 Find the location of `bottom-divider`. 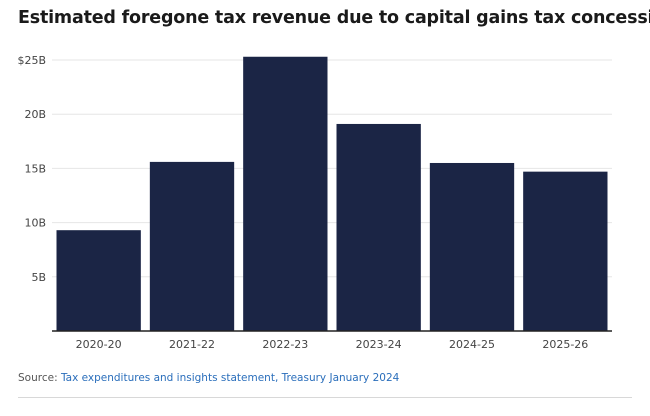

bottom-divider is located at coordinates (325, 397).